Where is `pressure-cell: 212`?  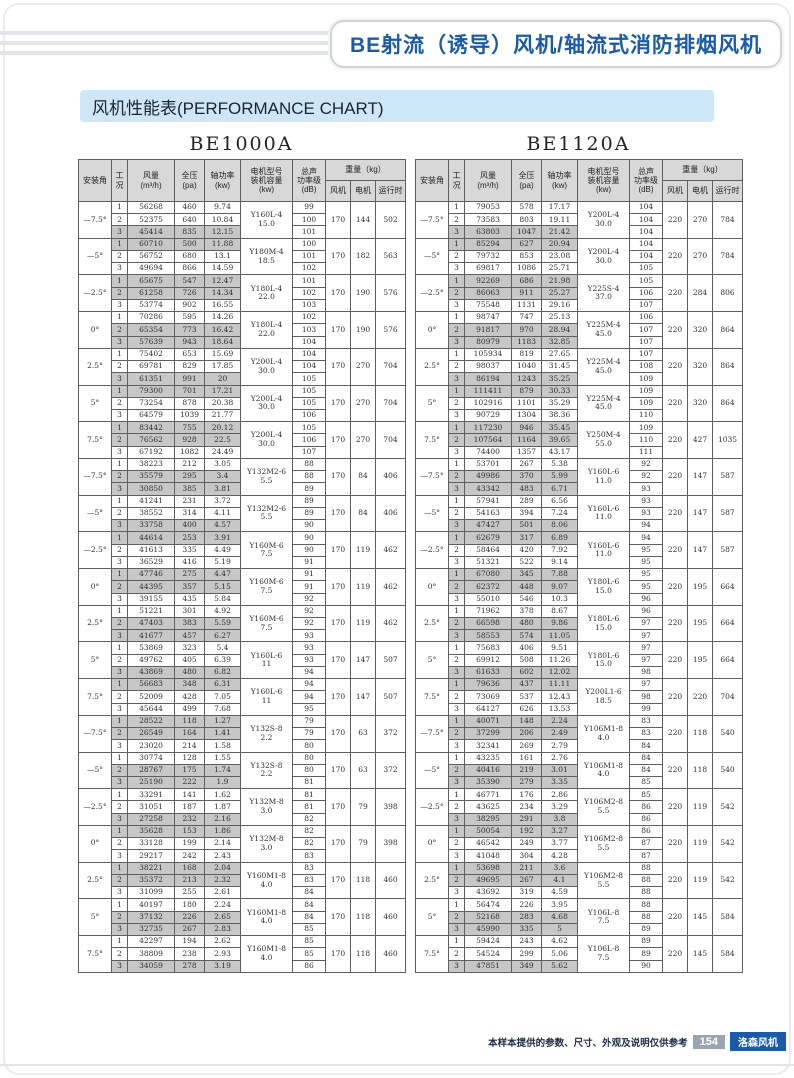 pressure-cell: 212 is located at coordinates (189, 464).